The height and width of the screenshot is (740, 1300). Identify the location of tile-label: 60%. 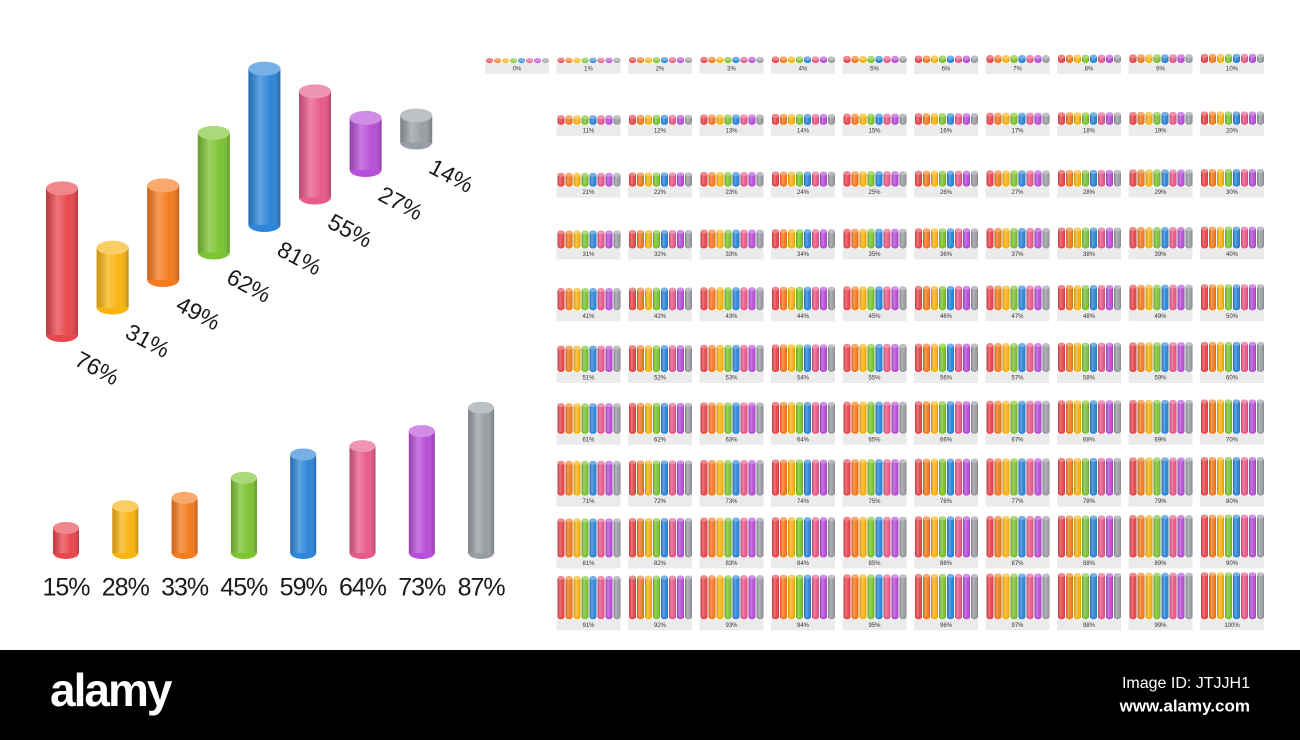
(1232, 379).